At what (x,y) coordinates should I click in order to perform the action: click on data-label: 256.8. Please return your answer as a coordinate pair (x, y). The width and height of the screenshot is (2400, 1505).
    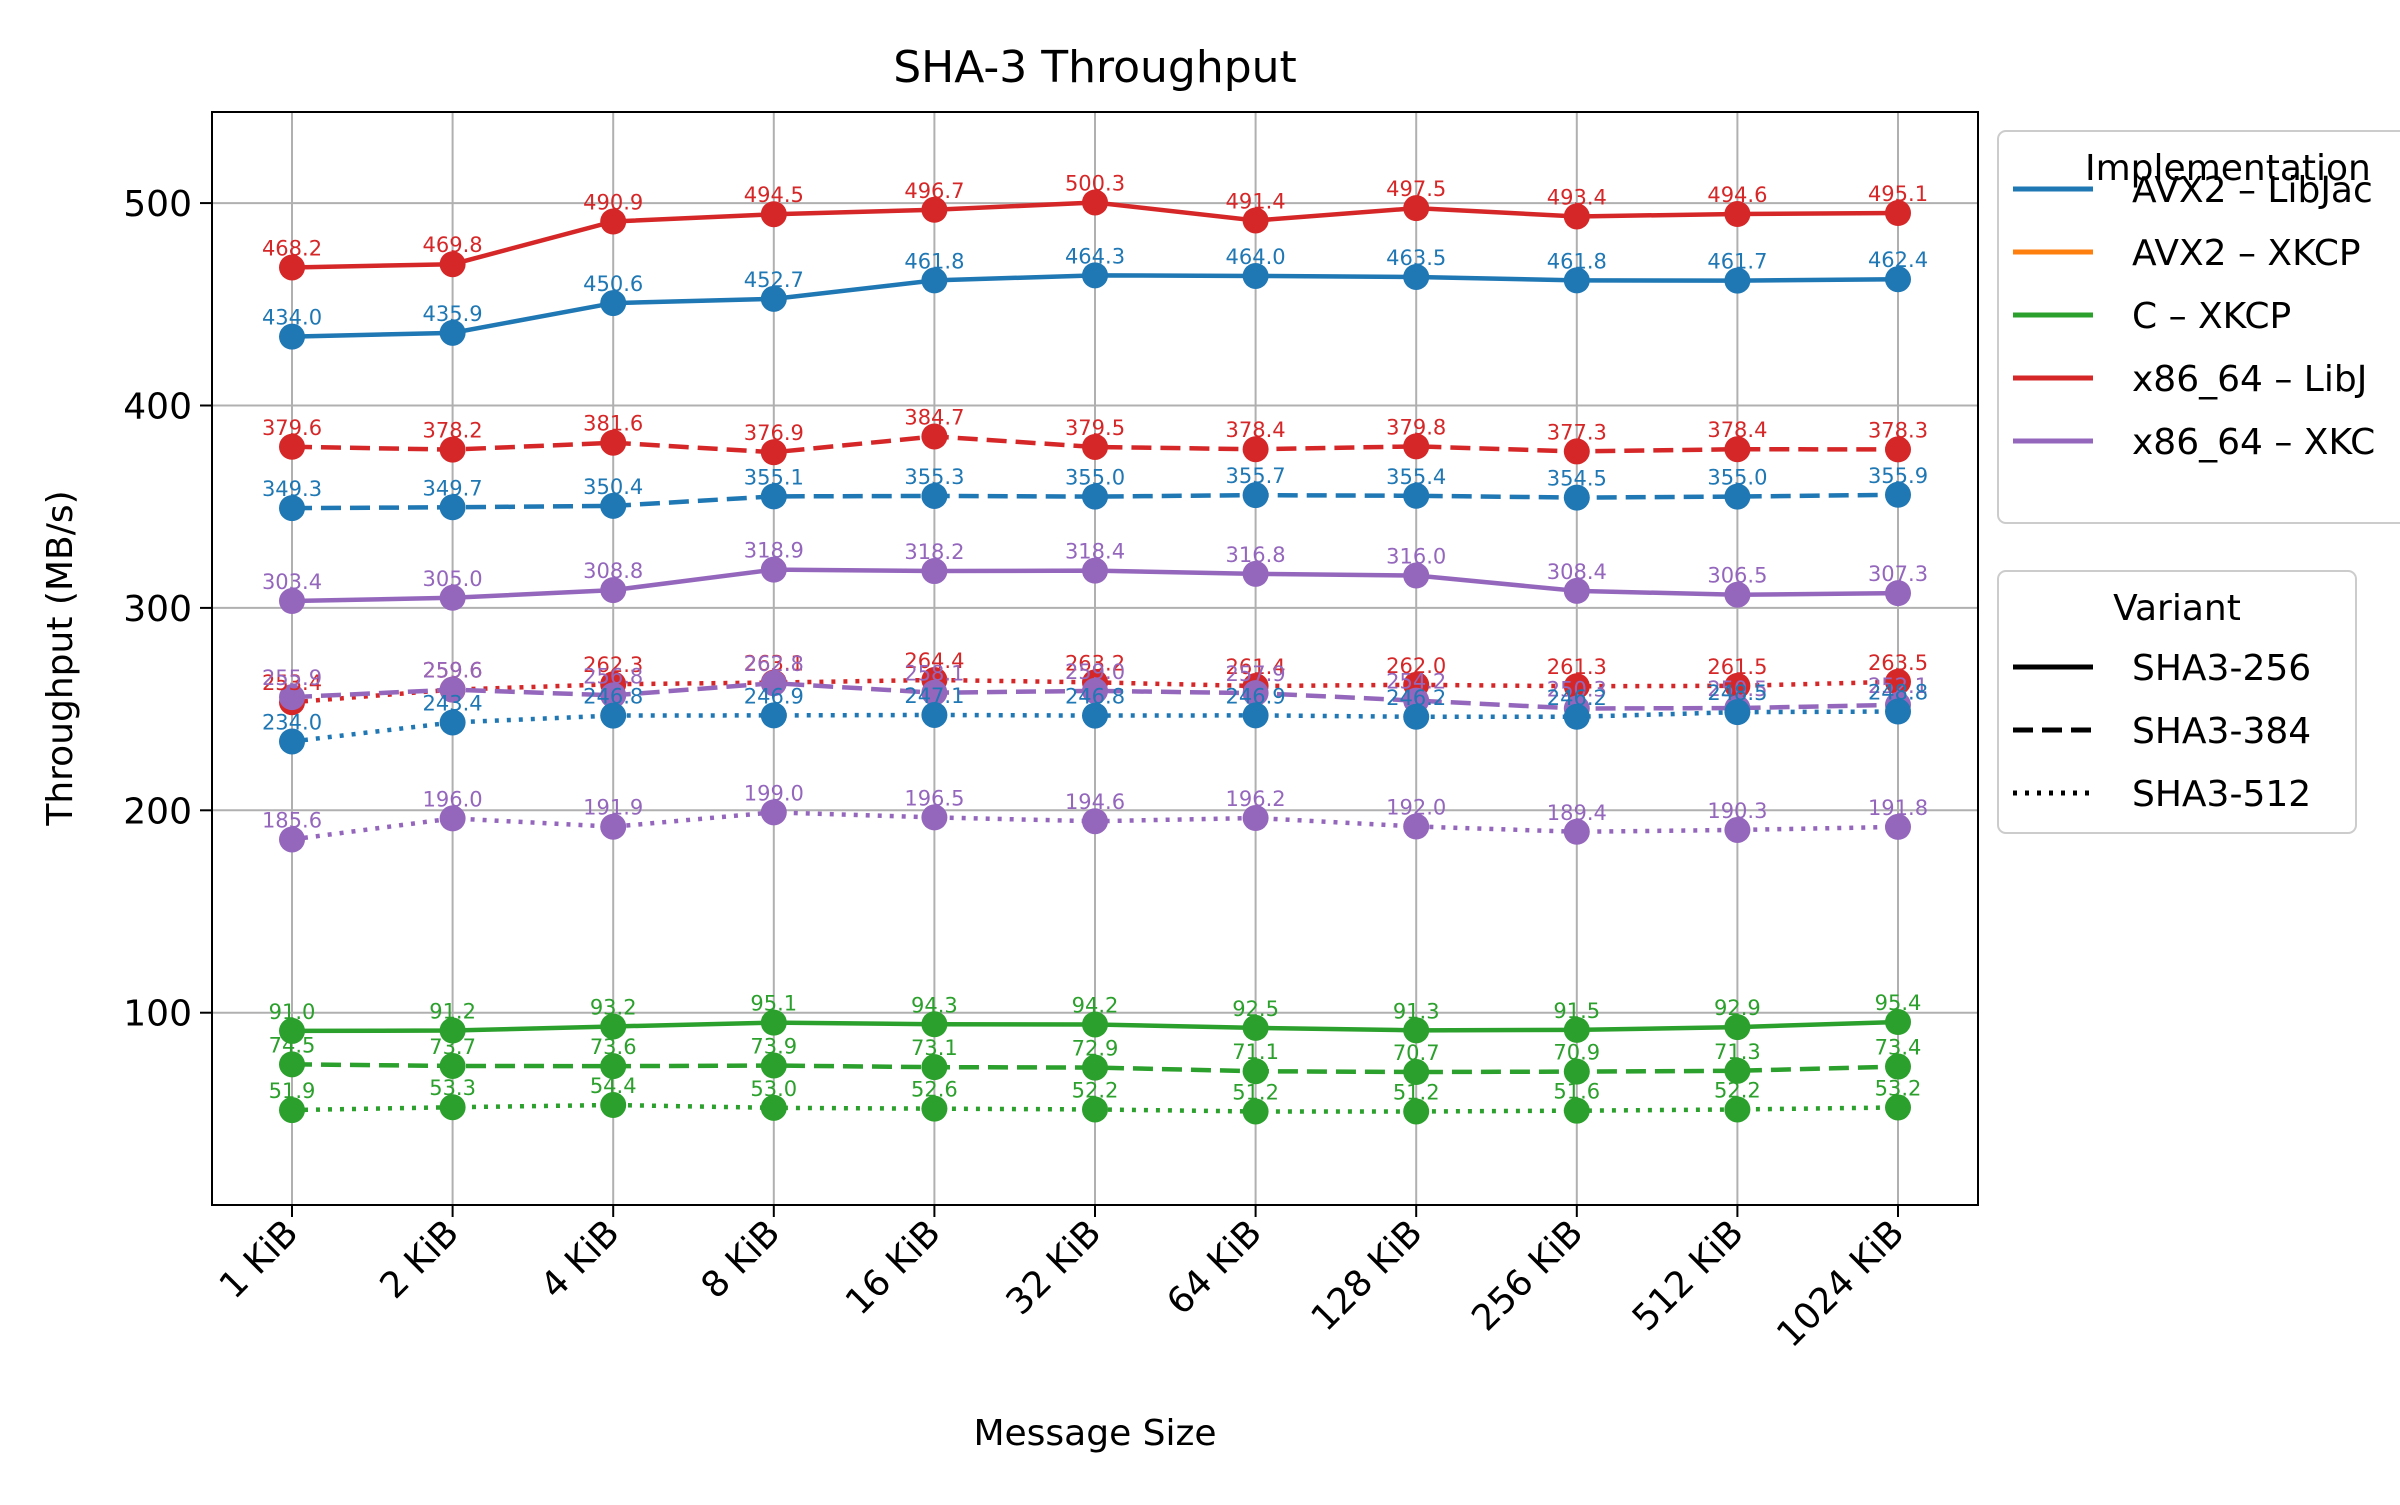
    Looking at the image, I should click on (613, 676).